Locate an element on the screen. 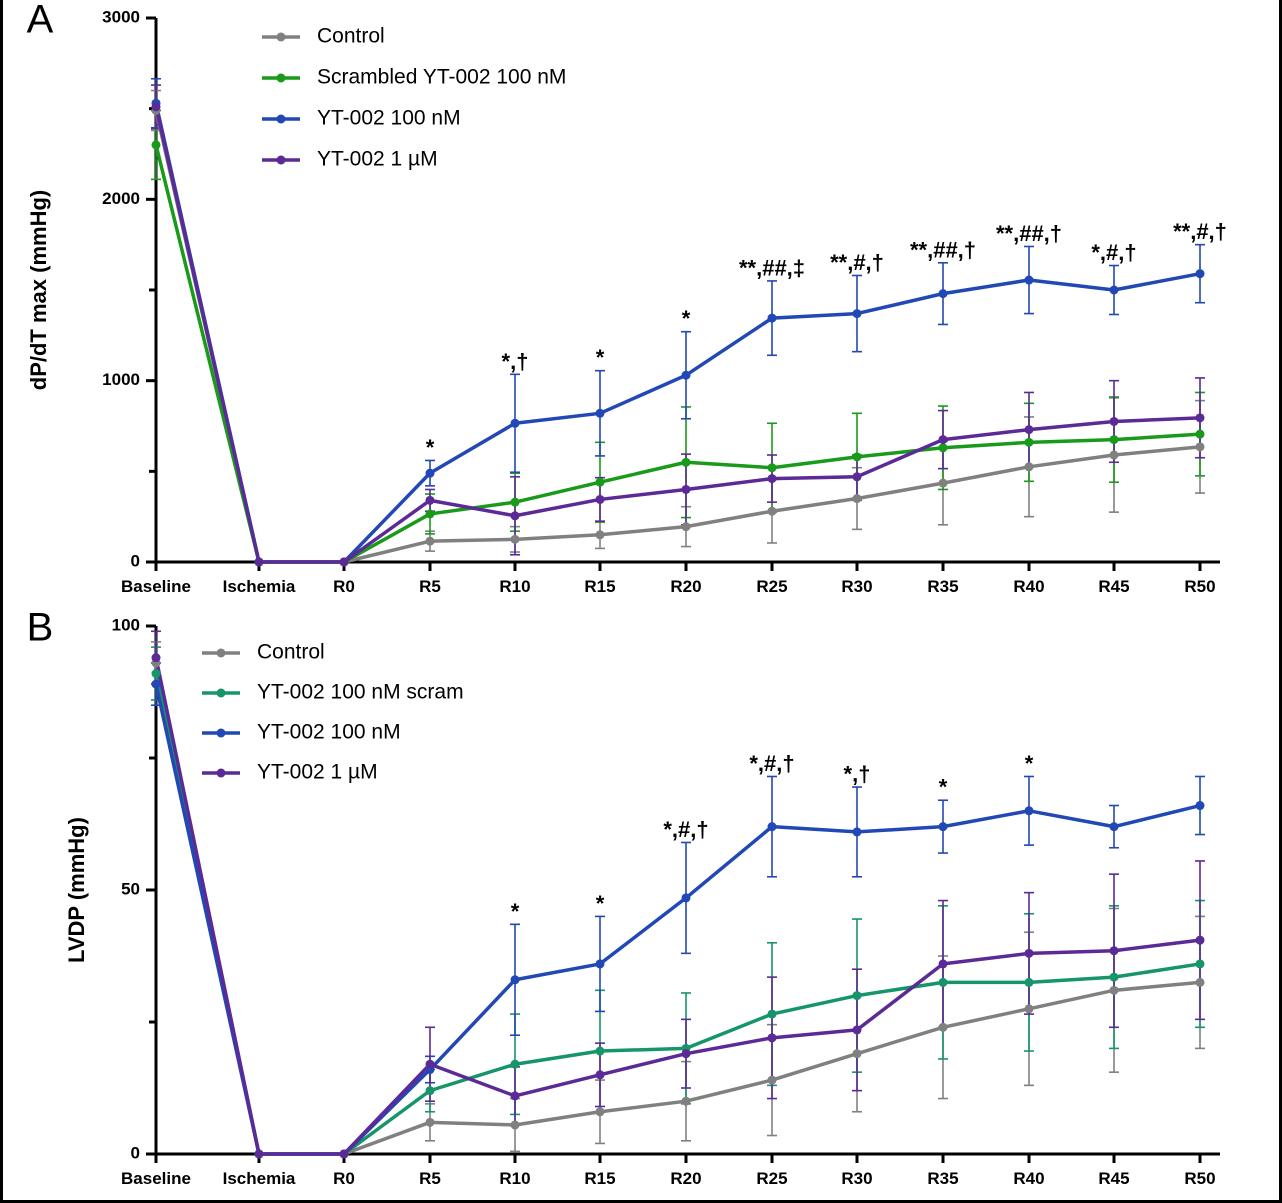 The image size is (1282, 1203). x-tick-label: R5 is located at coordinates (430, 586).